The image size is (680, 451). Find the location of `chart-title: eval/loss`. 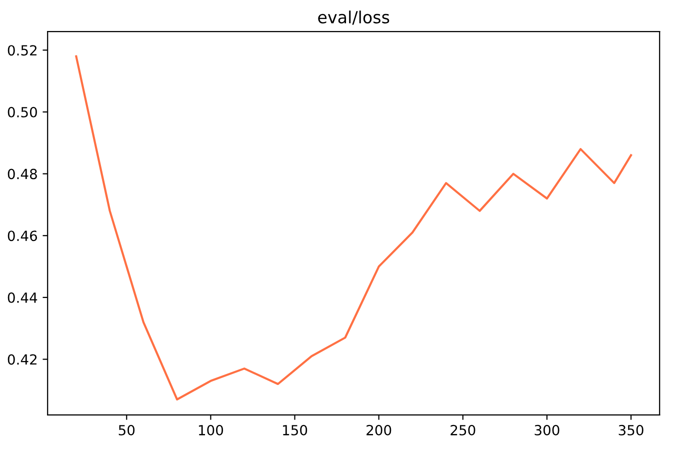

chart-title: eval/loss is located at coordinates (354, 17).